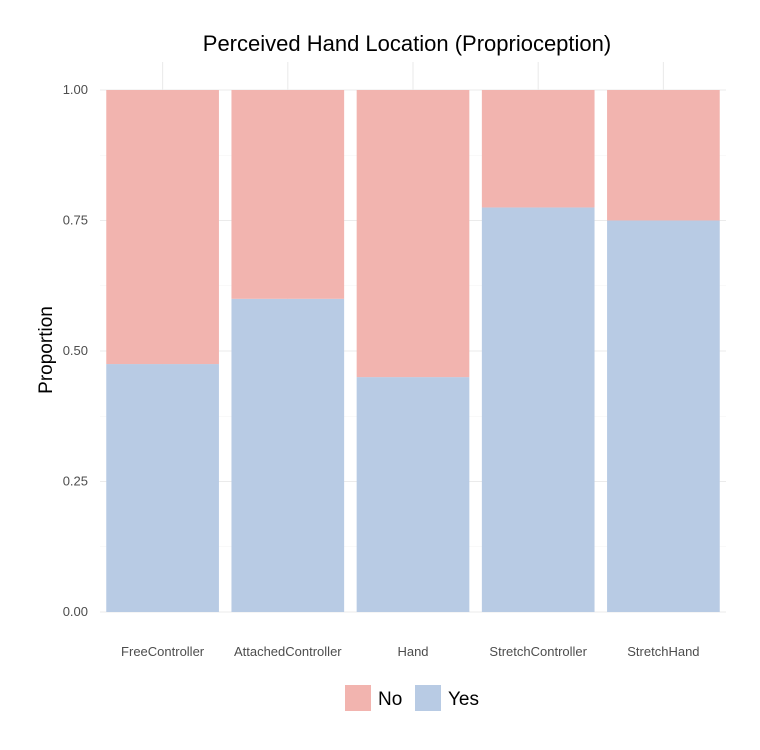 The height and width of the screenshot is (750, 760). What do you see at coordinates (163, 651) in the screenshot?
I see `x-tick-label: FreeController` at bounding box center [163, 651].